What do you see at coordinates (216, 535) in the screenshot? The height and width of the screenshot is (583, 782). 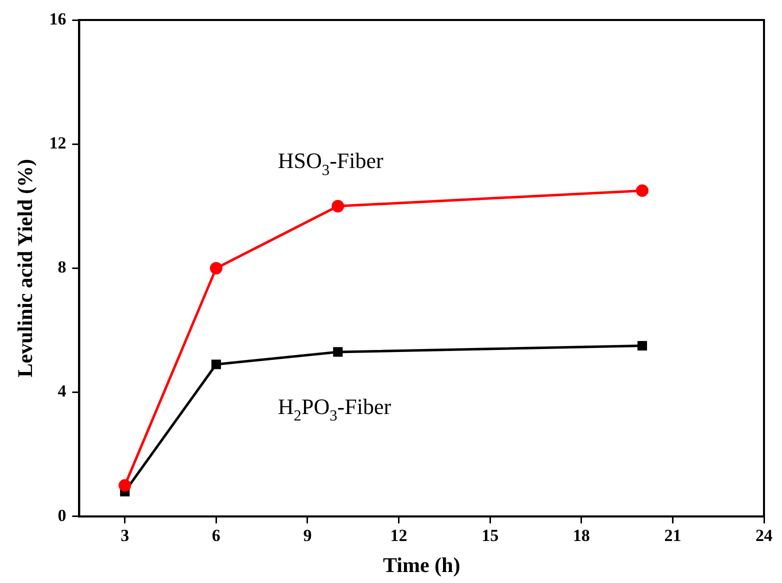 I see `x-tick-label: 6` at bounding box center [216, 535].